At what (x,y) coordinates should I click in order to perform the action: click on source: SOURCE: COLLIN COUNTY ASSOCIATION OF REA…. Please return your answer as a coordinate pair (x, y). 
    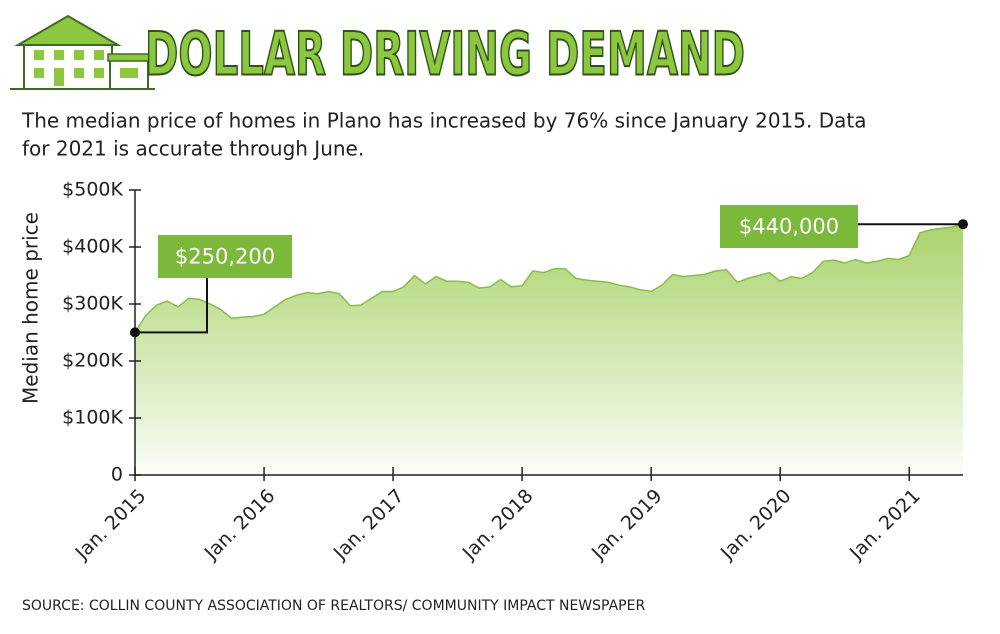
    Looking at the image, I should click on (333, 606).